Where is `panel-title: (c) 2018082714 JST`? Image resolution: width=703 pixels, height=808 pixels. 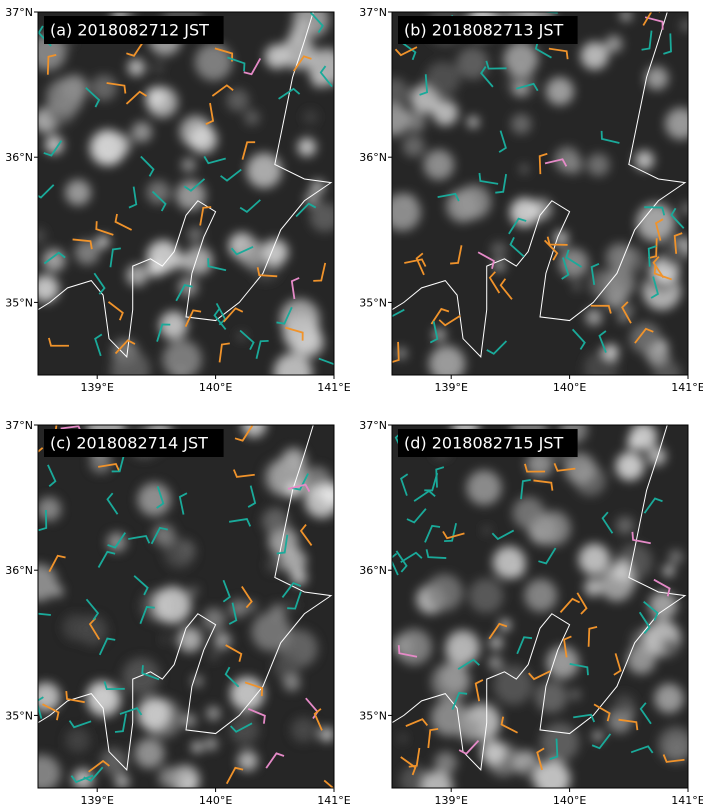
panel-title: (c) 2018082714 JST is located at coordinates (129, 443).